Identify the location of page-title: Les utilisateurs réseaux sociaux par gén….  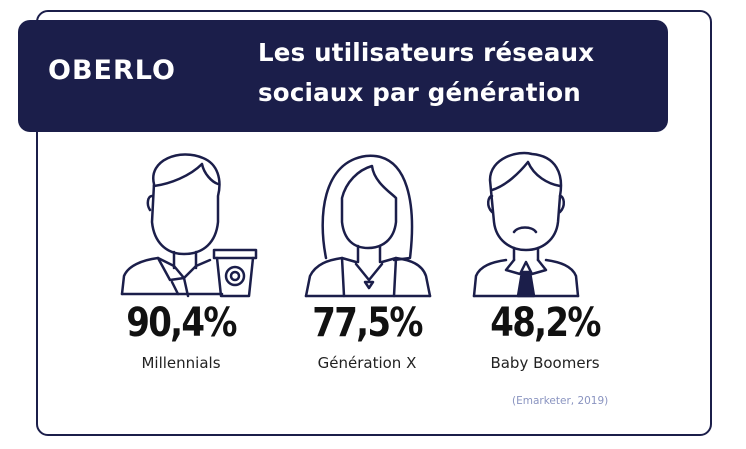
(458, 73).